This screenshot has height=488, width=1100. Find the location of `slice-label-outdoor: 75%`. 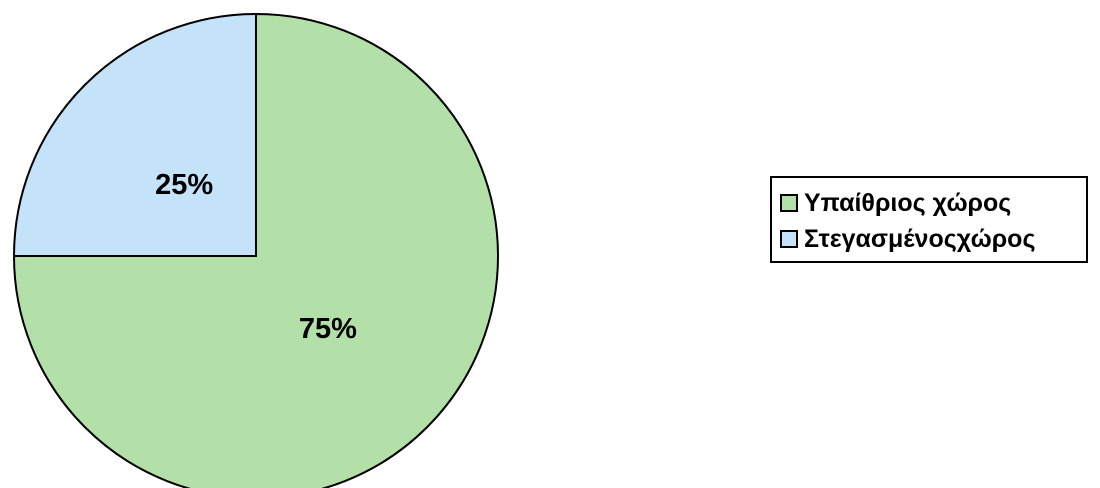

slice-label-outdoor: 75% is located at coordinates (328, 329).